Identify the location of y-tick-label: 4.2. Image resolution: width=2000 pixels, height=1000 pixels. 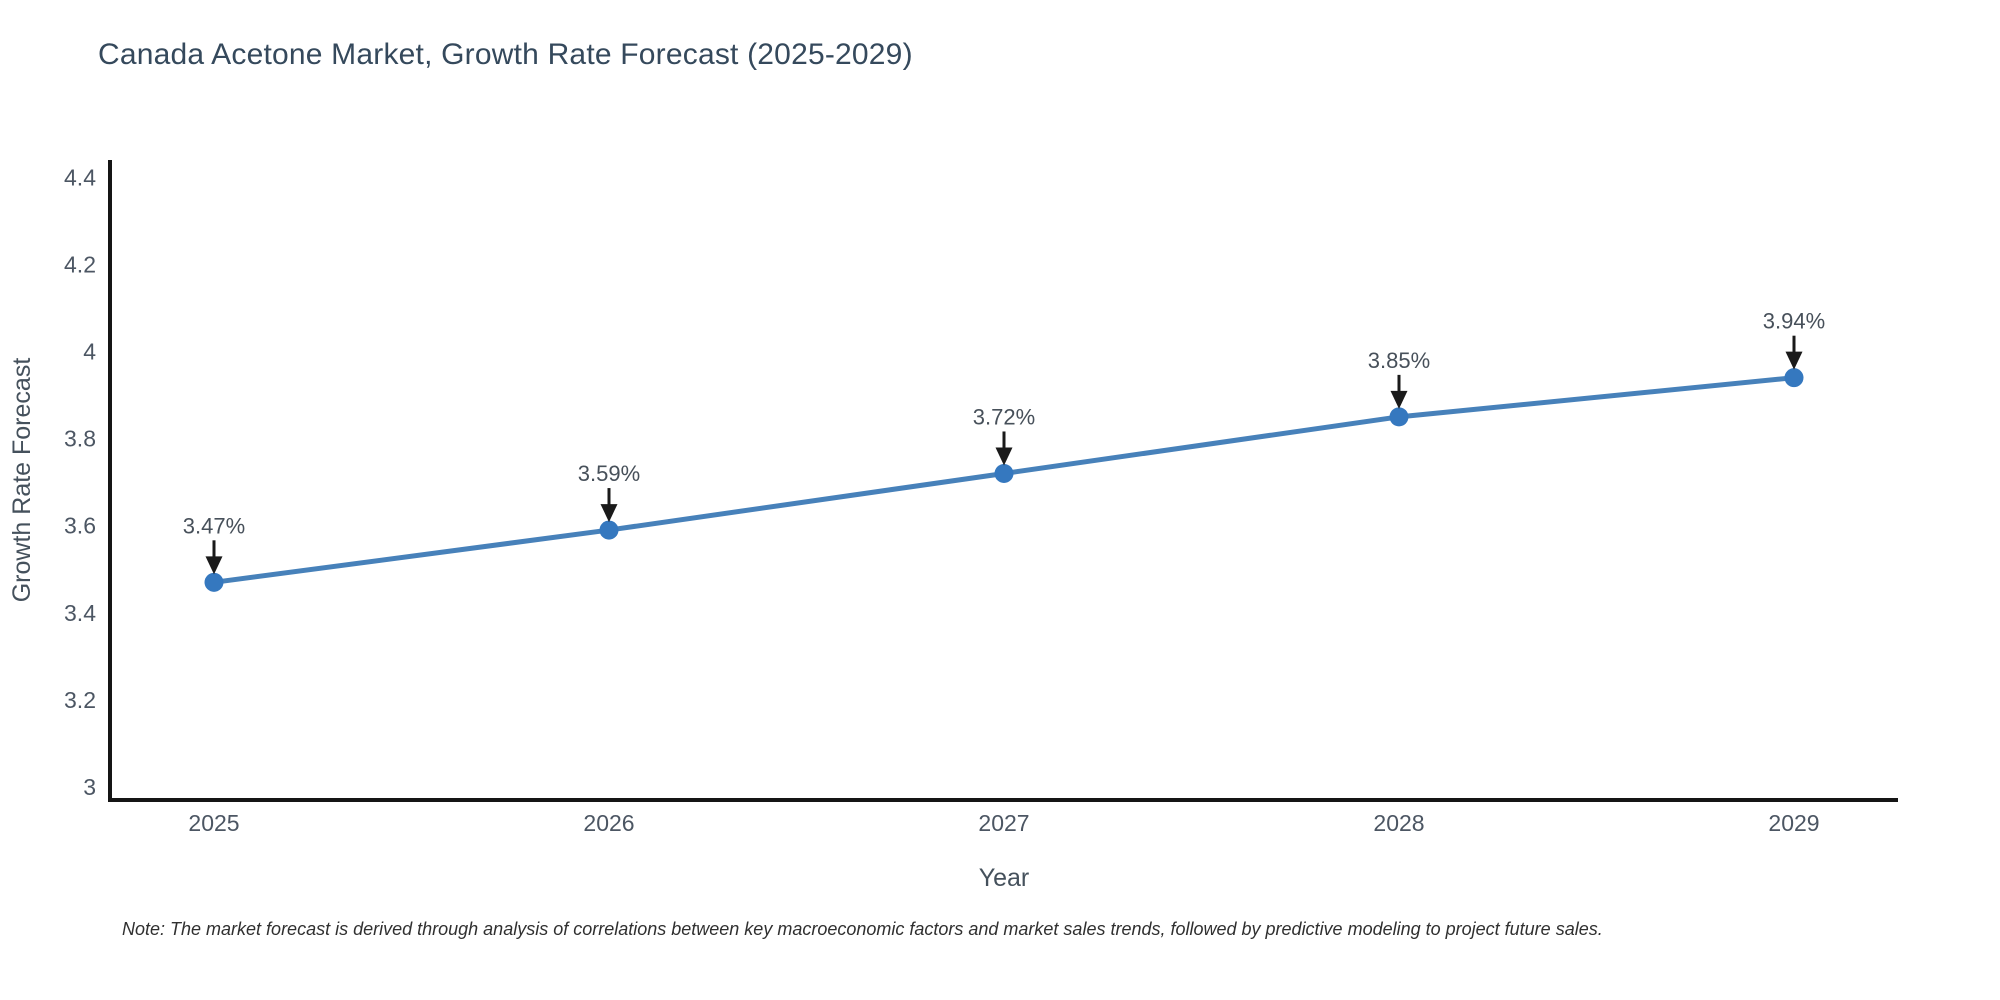
(80, 264).